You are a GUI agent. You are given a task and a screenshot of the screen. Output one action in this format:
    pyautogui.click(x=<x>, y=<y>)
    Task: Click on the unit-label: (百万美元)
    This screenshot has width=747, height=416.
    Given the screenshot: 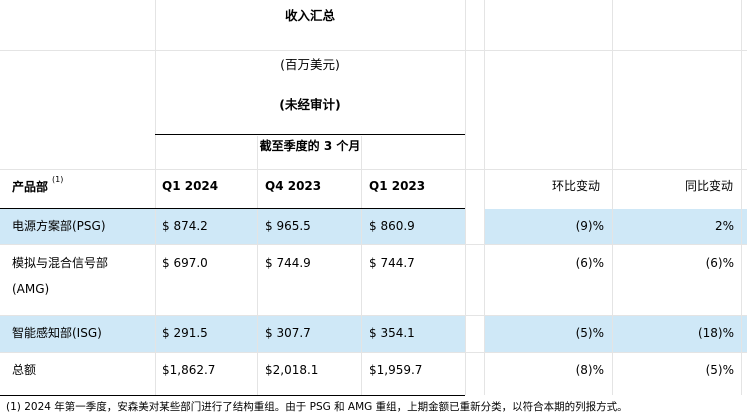 What is the action you would take?
    pyautogui.click(x=310, y=64)
    